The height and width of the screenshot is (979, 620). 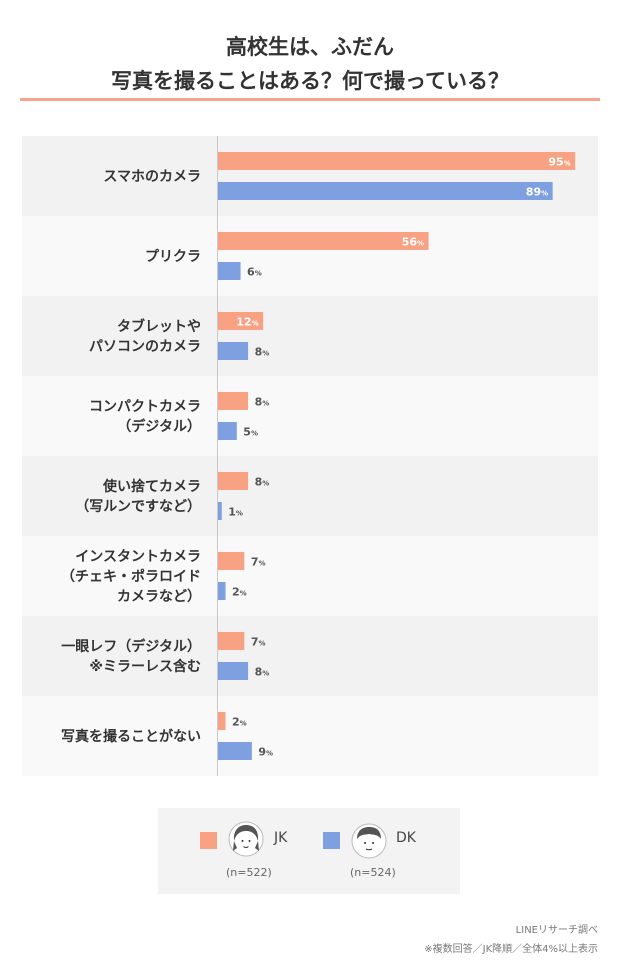 I want to click on category-label: 使い捨てカメラ, so click(x=151, y=486).